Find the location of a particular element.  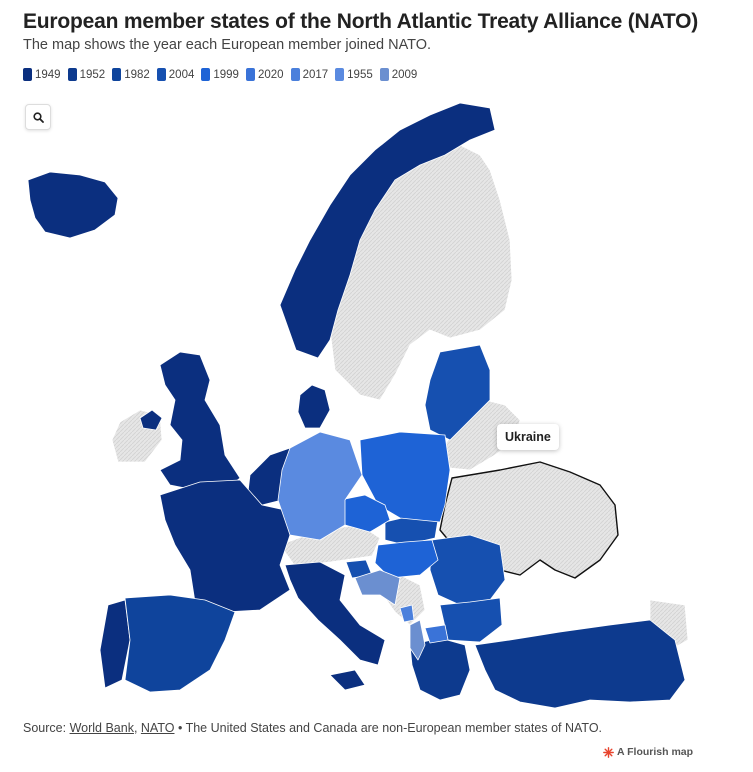

legend-item-2004: 2004 is located at coordinates (175, 74).